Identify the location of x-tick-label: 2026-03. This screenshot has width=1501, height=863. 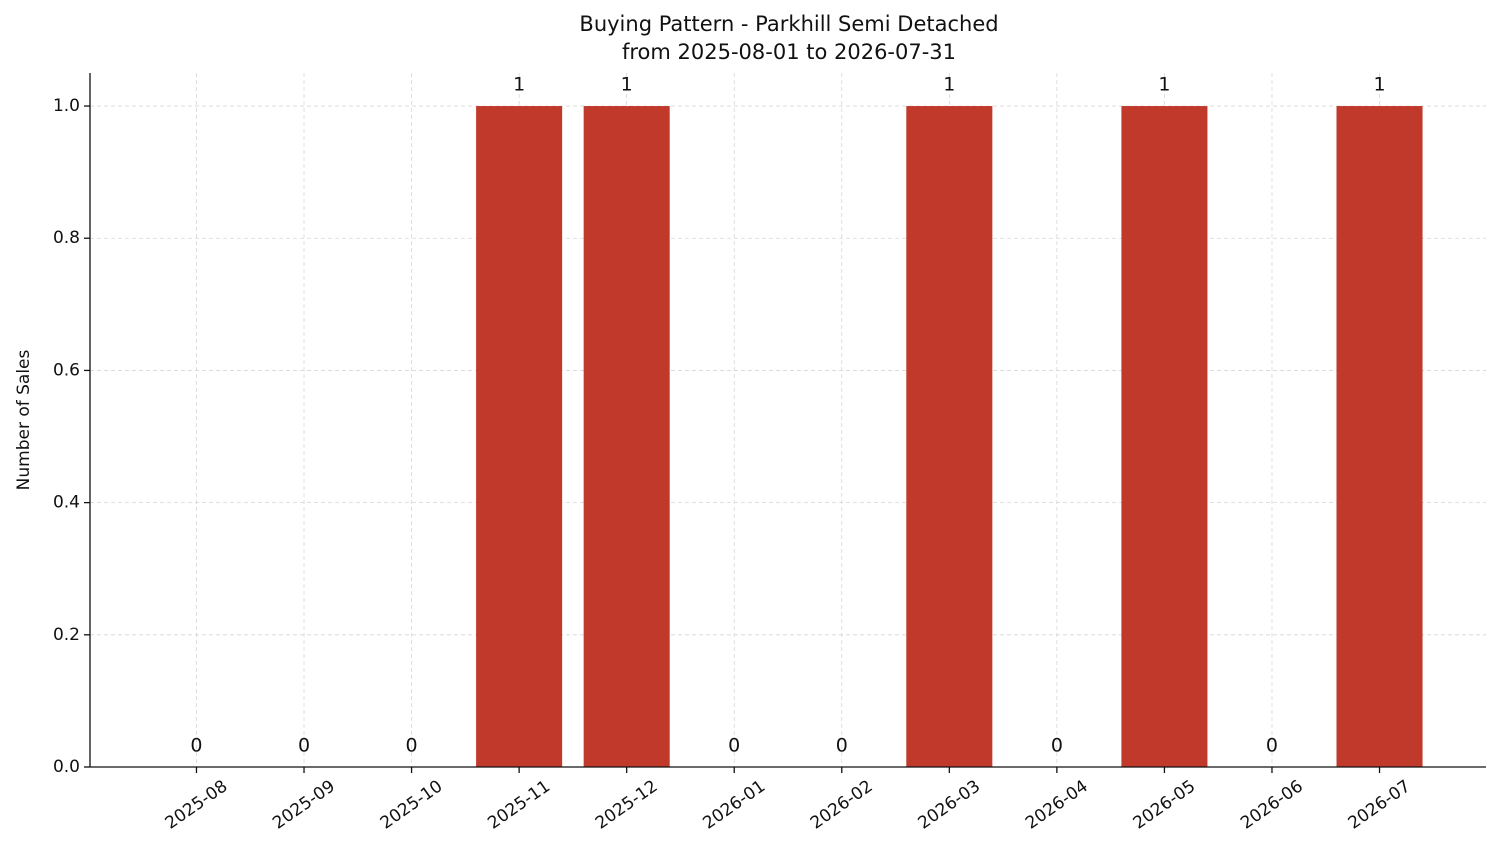
(949, 804).